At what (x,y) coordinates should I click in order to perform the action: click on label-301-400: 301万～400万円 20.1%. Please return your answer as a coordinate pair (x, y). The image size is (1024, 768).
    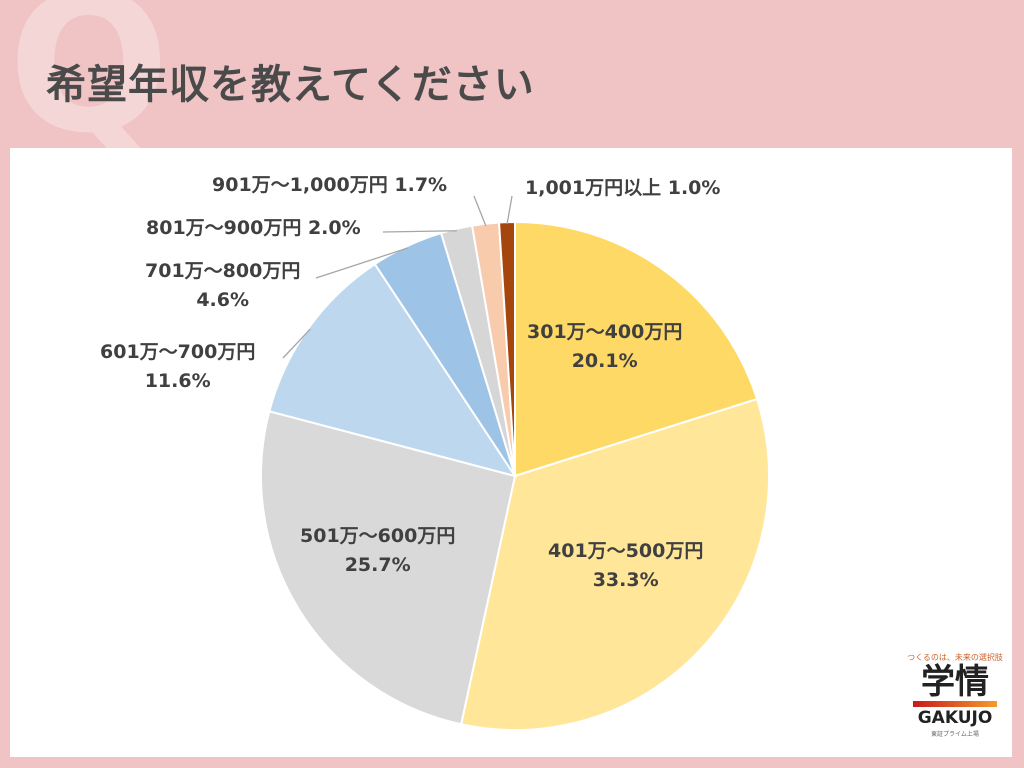
    Looking at the image, I should click on (605, 346).